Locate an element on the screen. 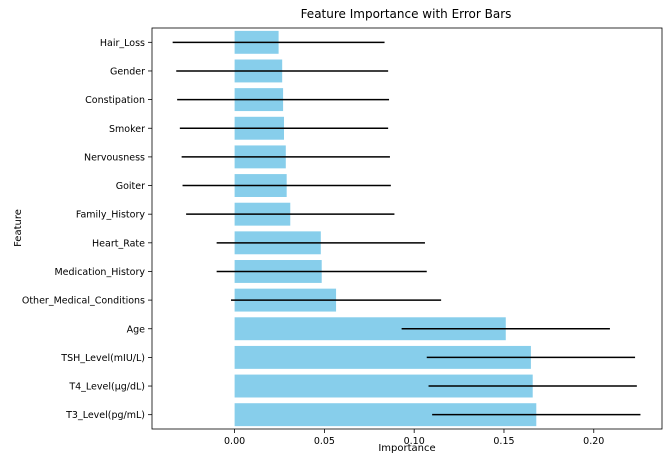  x-tick-label: 0.10 is located at coordinates (414, 441).